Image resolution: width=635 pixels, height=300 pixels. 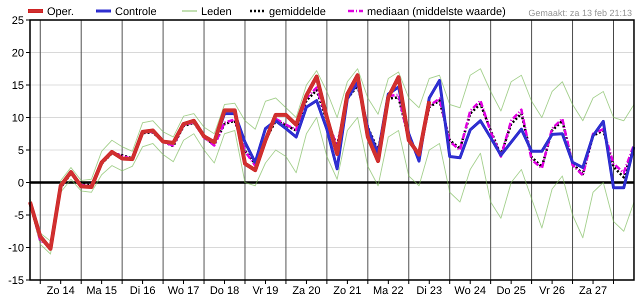 I want to click on y-tick-label: 0, so click(x=21, y=184).